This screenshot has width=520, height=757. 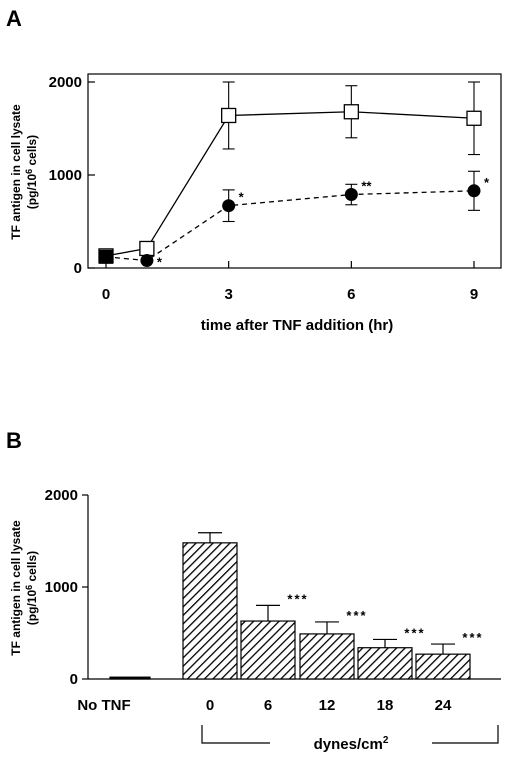 I want to click on panel-a-series-lines, so click(x=290, y=186).